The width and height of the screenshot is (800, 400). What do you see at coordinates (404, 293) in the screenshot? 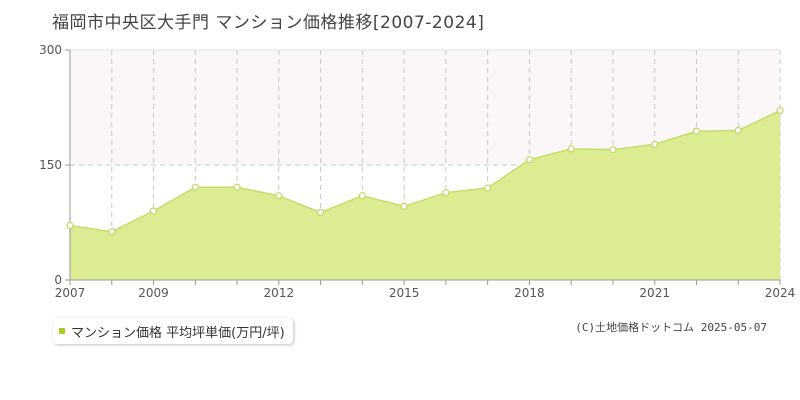
I see `x-tick-label: 2015` at bounding box center [404, 293].